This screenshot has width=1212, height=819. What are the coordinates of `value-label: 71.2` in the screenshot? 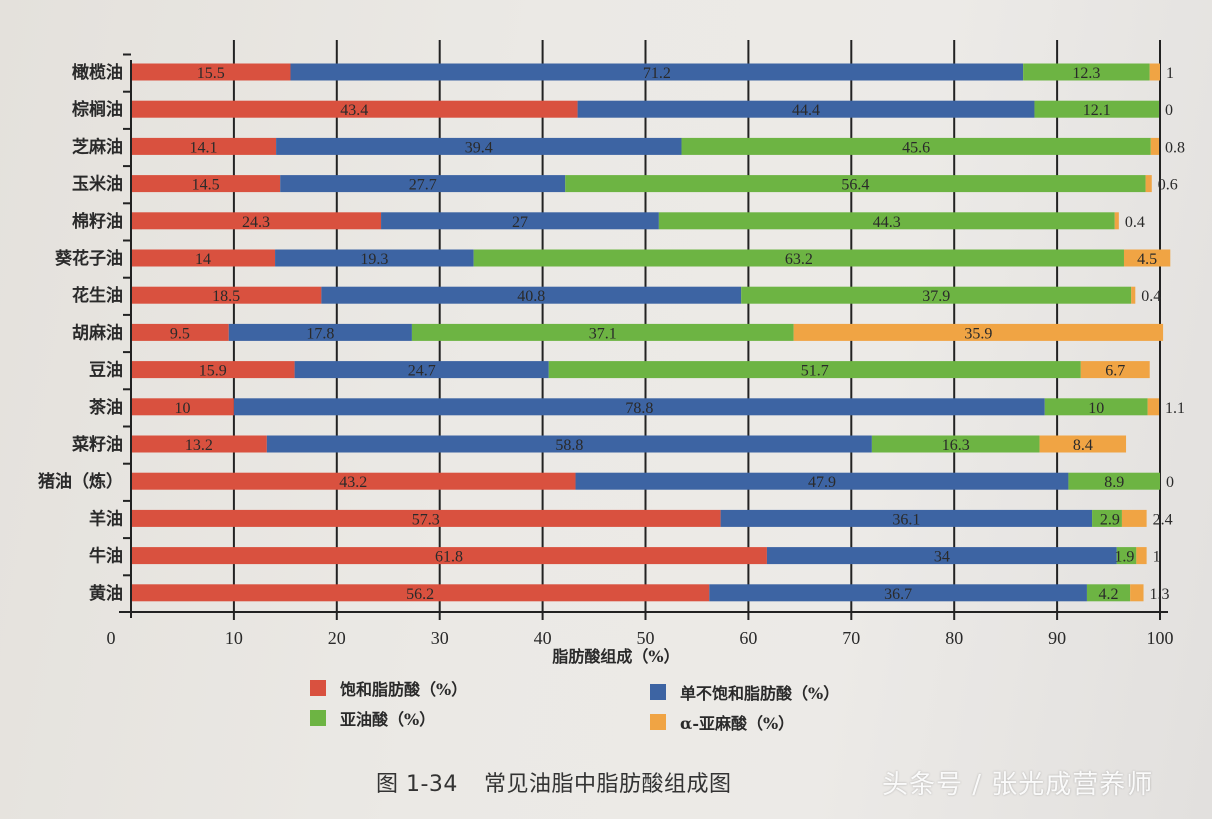 It's located at (657, 73).